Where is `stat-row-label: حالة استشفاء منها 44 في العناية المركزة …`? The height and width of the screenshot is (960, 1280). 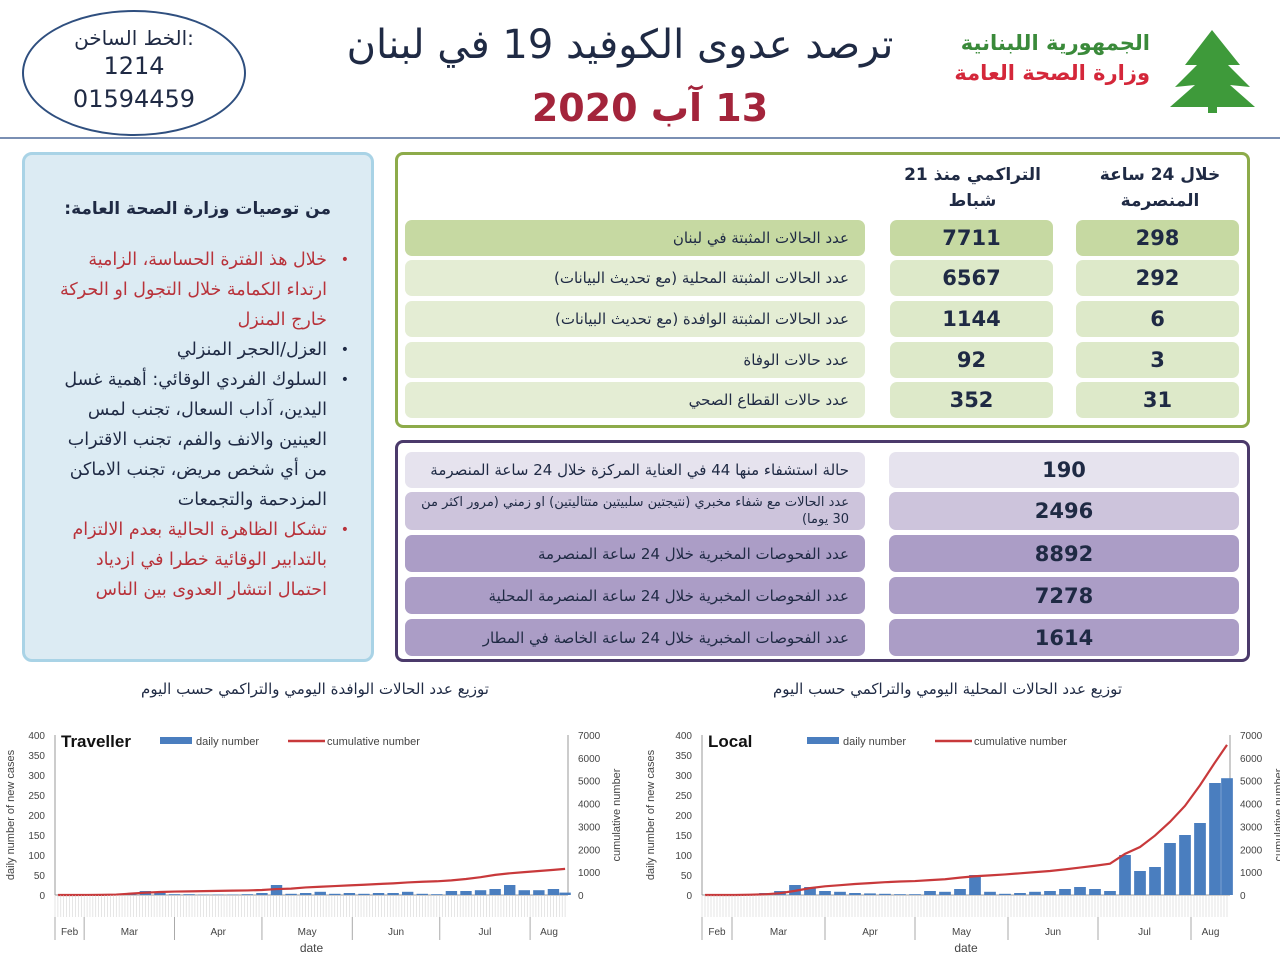
stat-row-label: حالة استشفاء منها 44 في العناية المركزة … is located at coordinates (635, 470).